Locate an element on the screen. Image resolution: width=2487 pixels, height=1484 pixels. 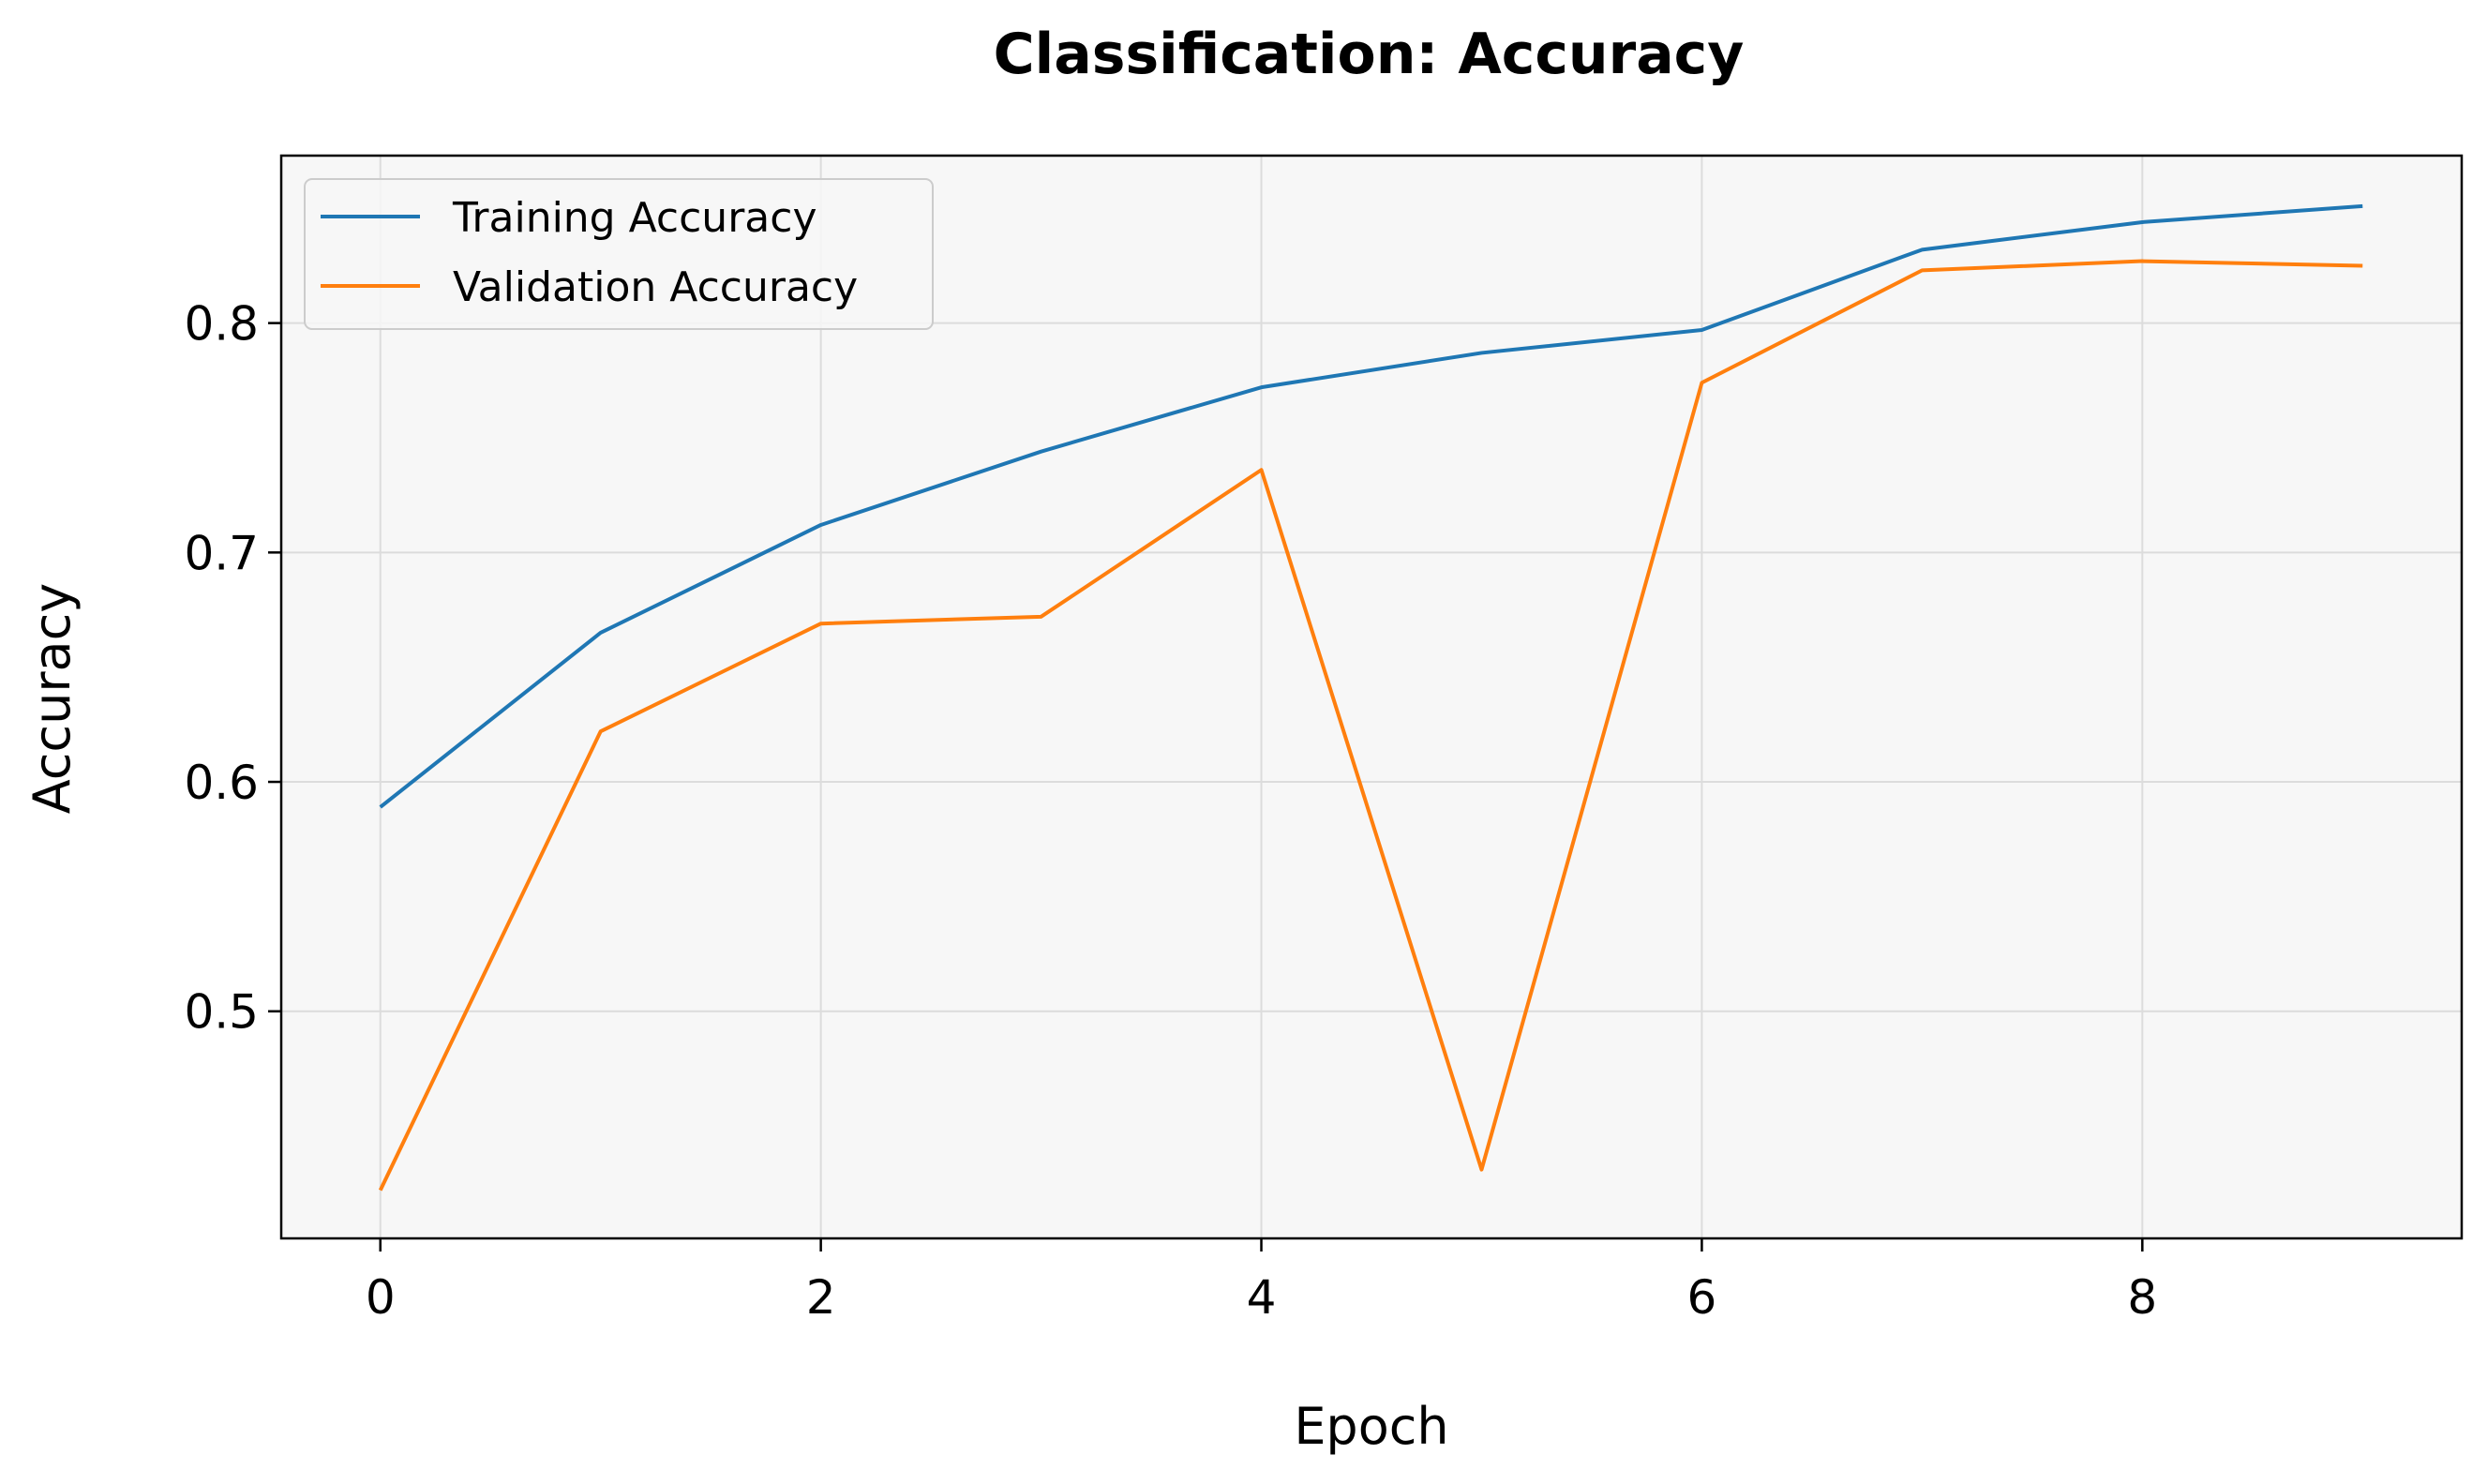
legend-items: Training Accuracy Validation Accuracy is located at coordinates (589, 252).